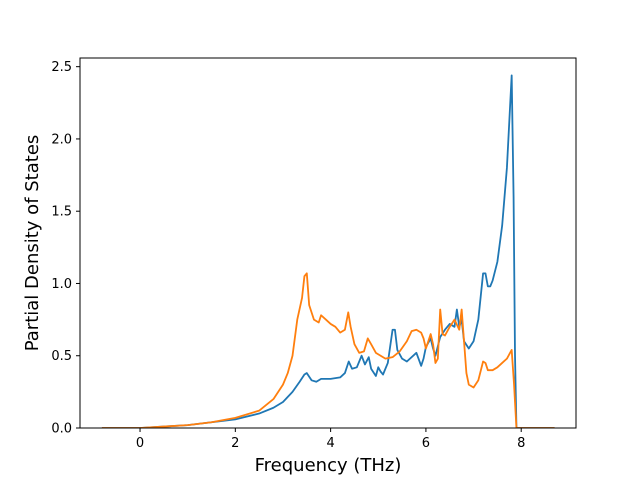 The image size is (640, 480). I want to click on x-tick-label: 8, so click(521, 443).